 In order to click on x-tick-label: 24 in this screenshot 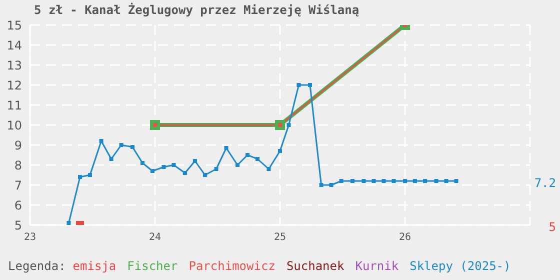, I will do `click(155, 238)`.